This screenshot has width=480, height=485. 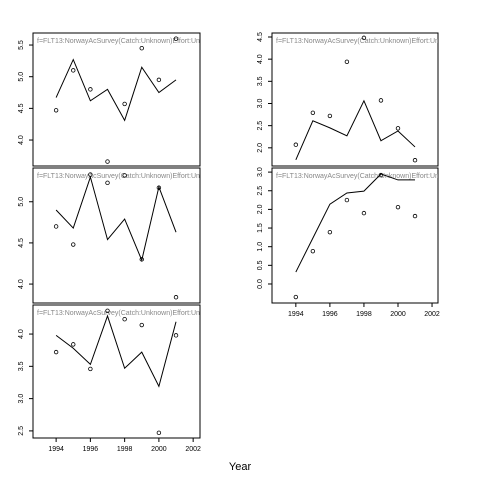 What do you see at coordinates (260, 228) in the screenshot?
I see `y-tick-label: 1.5` at bounding box center [260, 228].